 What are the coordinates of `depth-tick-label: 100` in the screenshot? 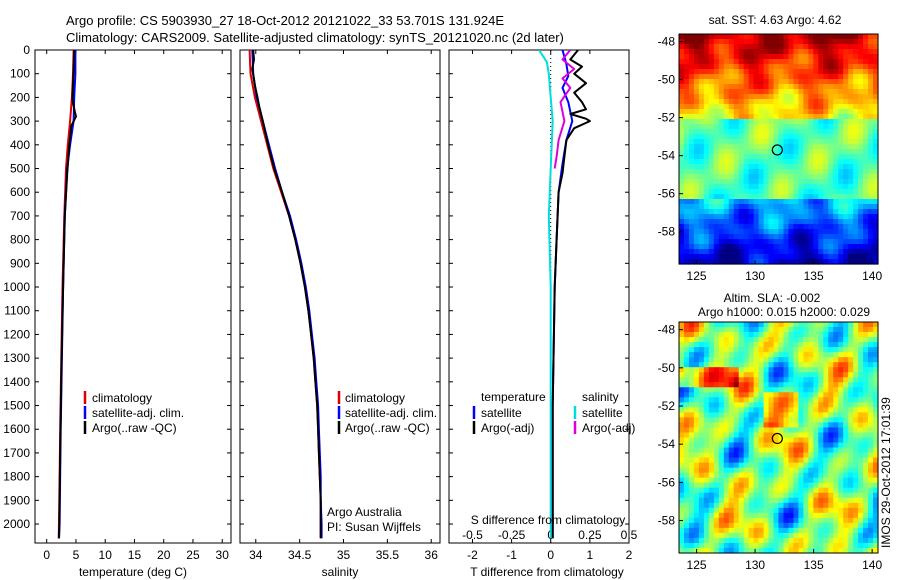 It's located at (20, 74).